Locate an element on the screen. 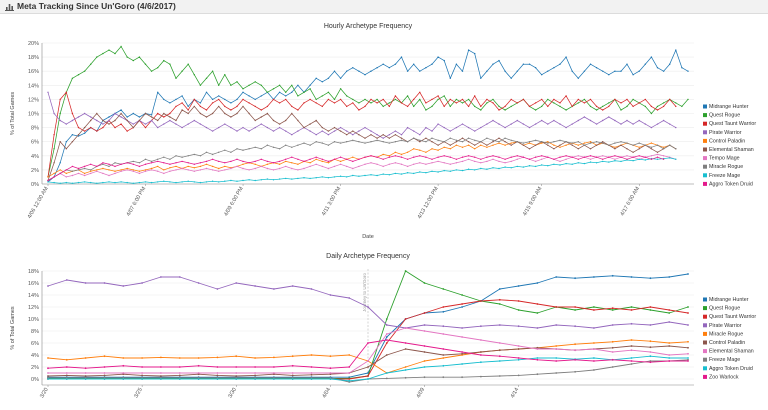  hourly-legend-label: Freeze Mage is located at coordinates (724, 176).